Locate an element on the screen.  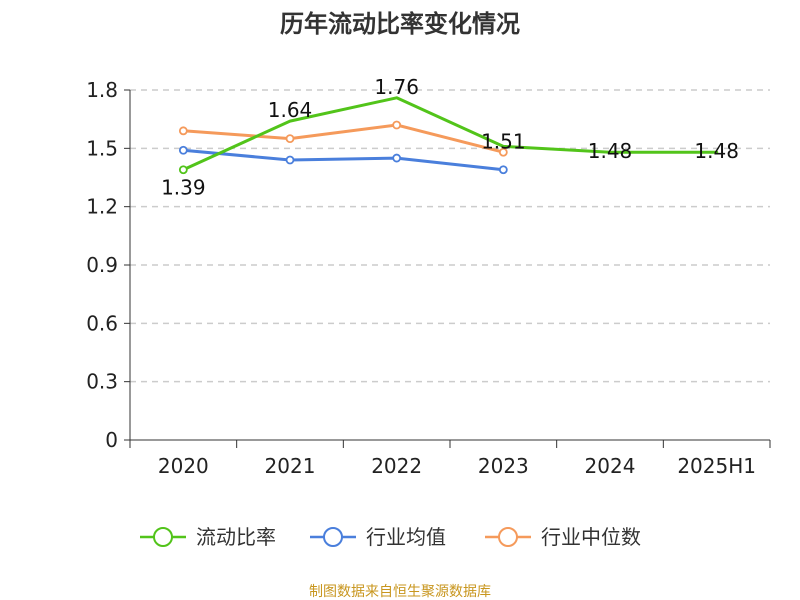
legend-label: 行业中位数 is located at coordinates (591, 537).